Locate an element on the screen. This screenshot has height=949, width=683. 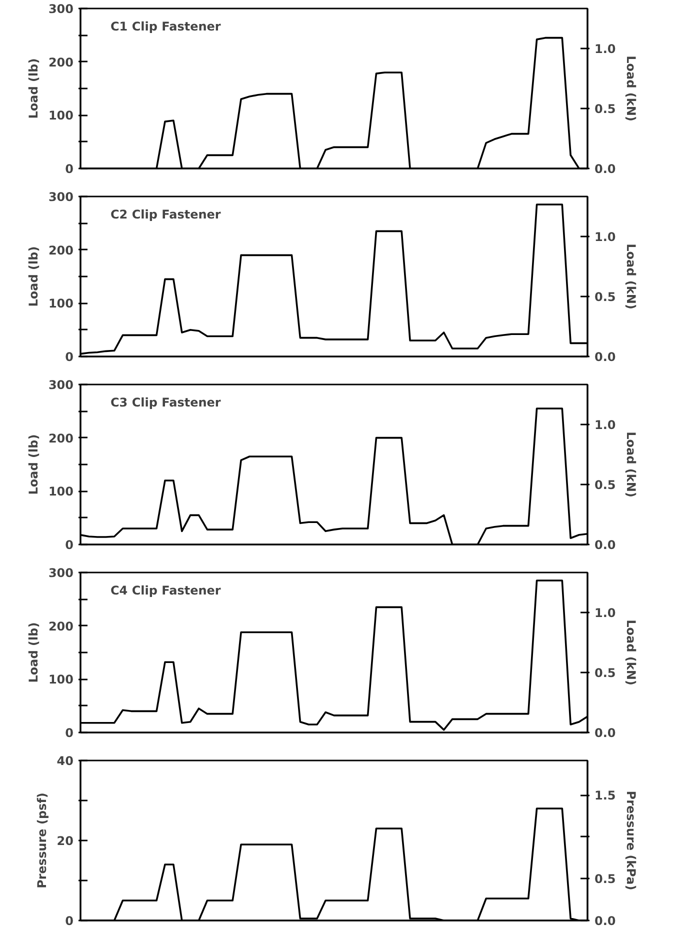
y2-tick-label: 1.5 is located at coordinates (605, 795).